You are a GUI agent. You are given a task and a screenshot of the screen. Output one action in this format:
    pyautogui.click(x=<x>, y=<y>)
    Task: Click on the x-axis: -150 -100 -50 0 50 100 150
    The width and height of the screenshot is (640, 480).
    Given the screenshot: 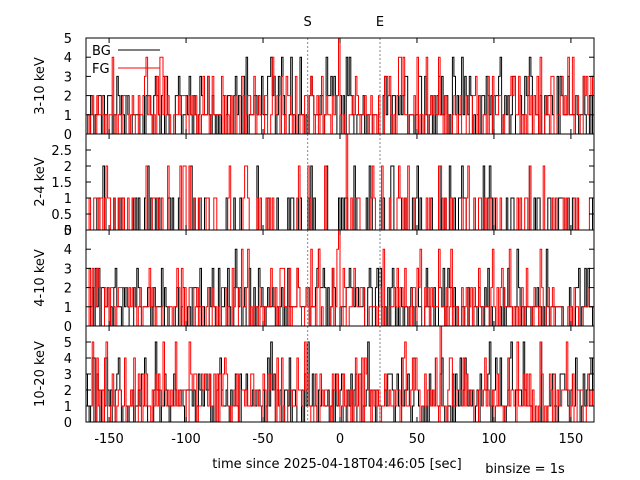 What is the action you would take?
    pyautogui.click(x=338, y=439)
    